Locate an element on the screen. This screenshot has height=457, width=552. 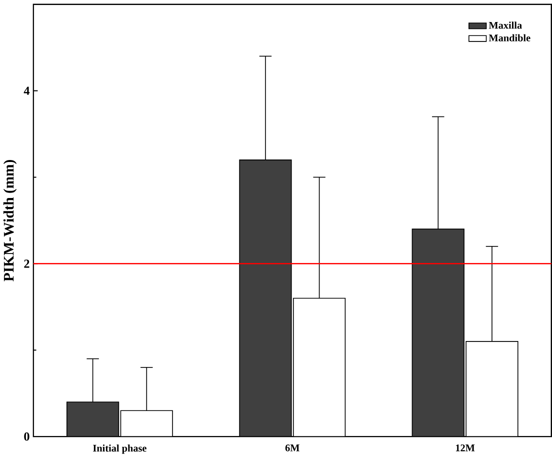
x-tick-label: 6M is located at coordinates (292, 448).